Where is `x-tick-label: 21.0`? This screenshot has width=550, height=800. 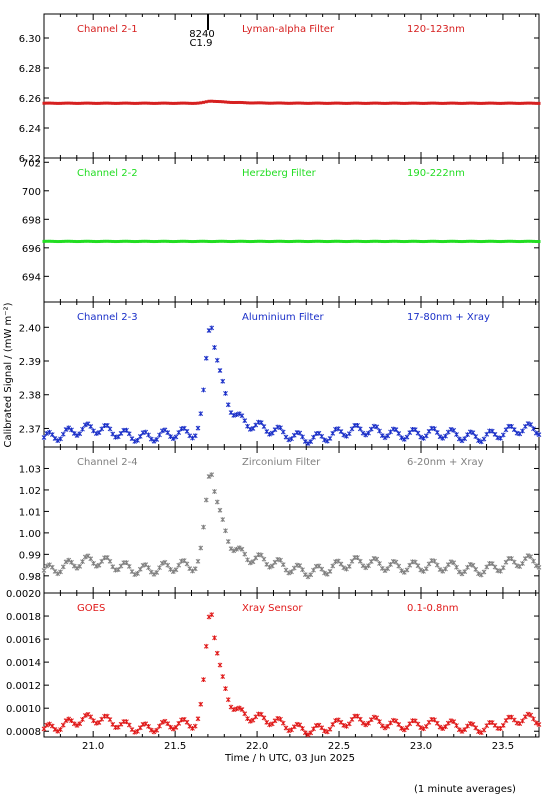
x-tick-label: 21.0 is located at coordinates (93, 746).